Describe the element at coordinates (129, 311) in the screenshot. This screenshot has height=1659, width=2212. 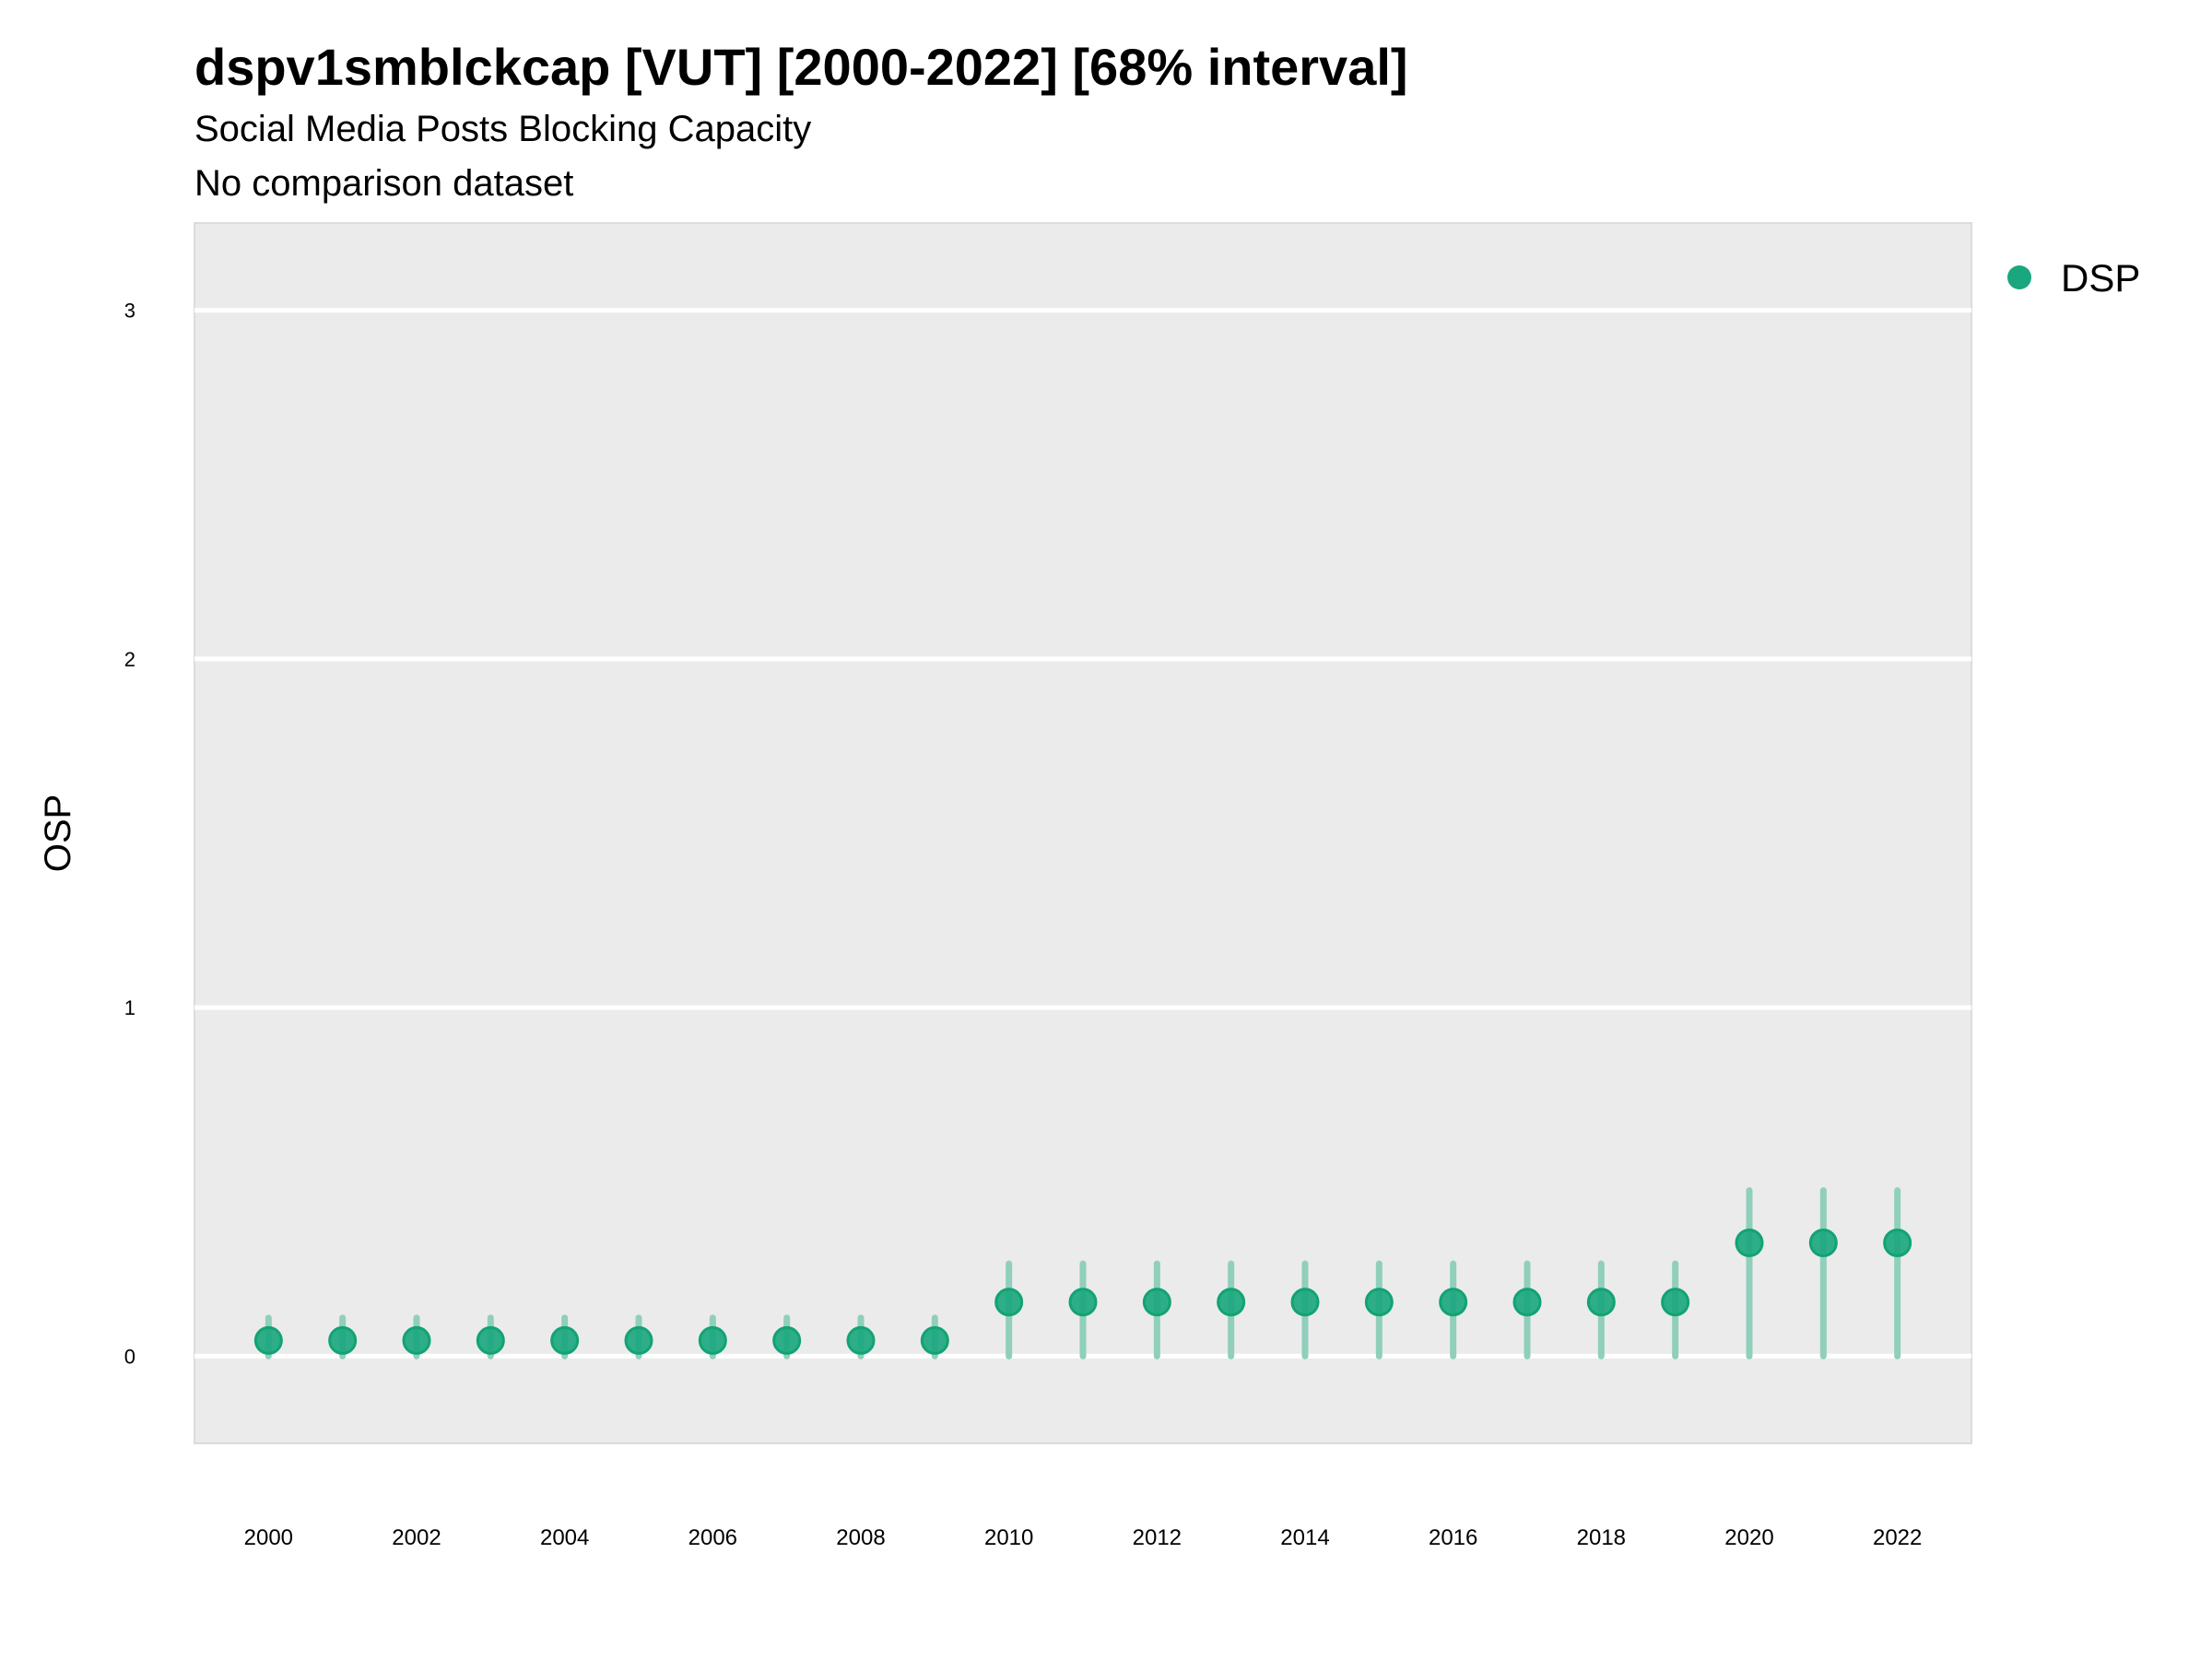
I see `y-tick-label: 3` at that location.